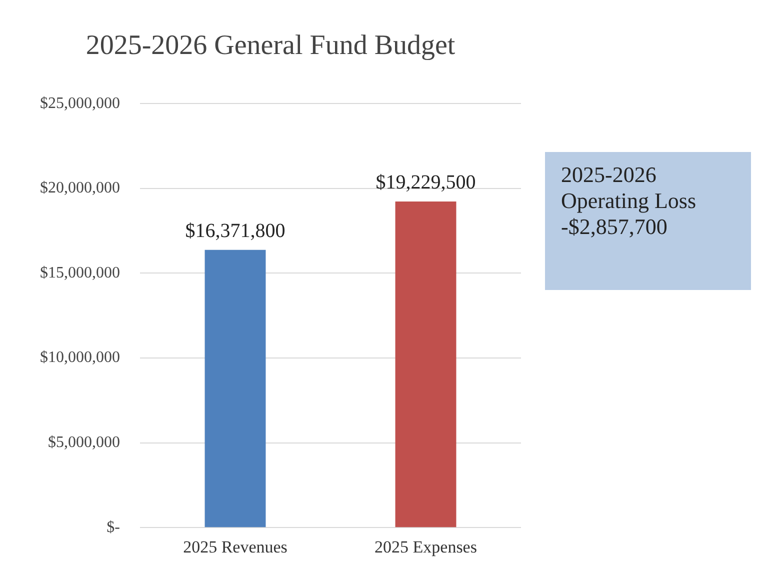 This screenshot has height=588, width=766. What do you see at coordinates (80, 103) in the screenshot?
I see `y-tick-label: $25,000,000` at bounding box center [80, 103].